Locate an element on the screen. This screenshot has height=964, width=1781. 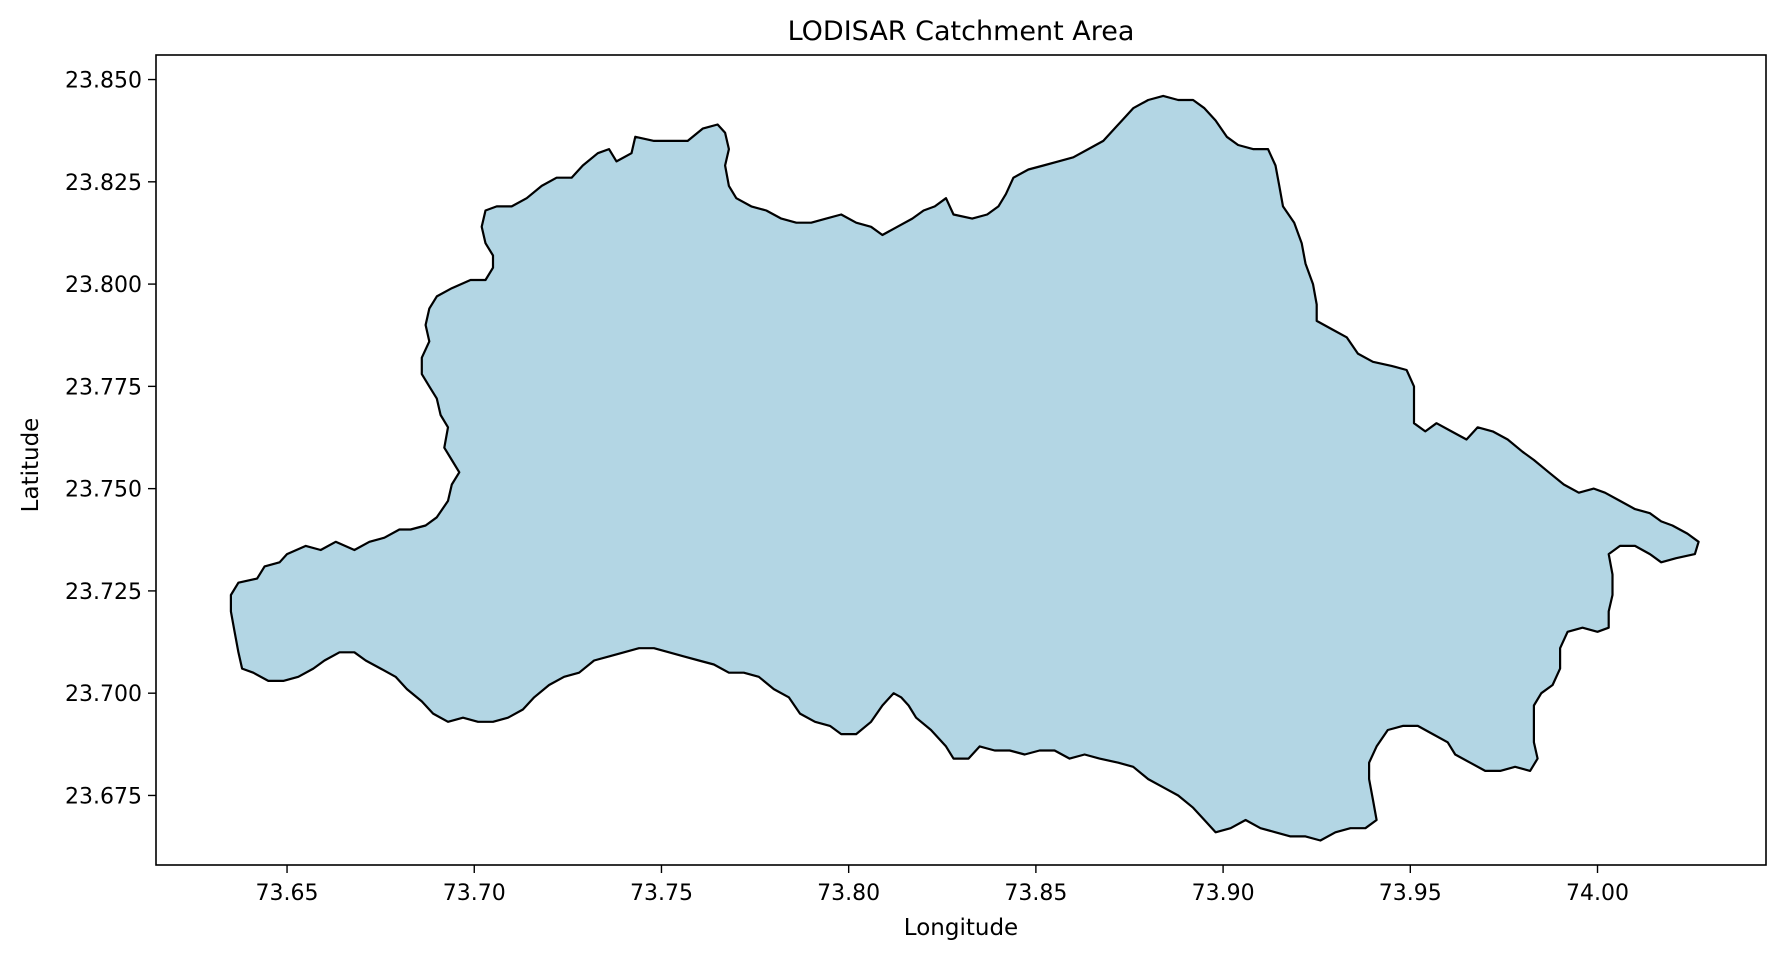
map-title: LODISAR Catchment Area is located at coordinates (961, 31).